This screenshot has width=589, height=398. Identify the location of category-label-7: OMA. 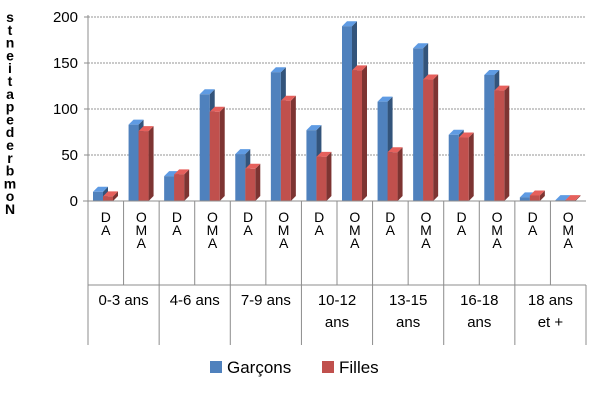
(355, 230).